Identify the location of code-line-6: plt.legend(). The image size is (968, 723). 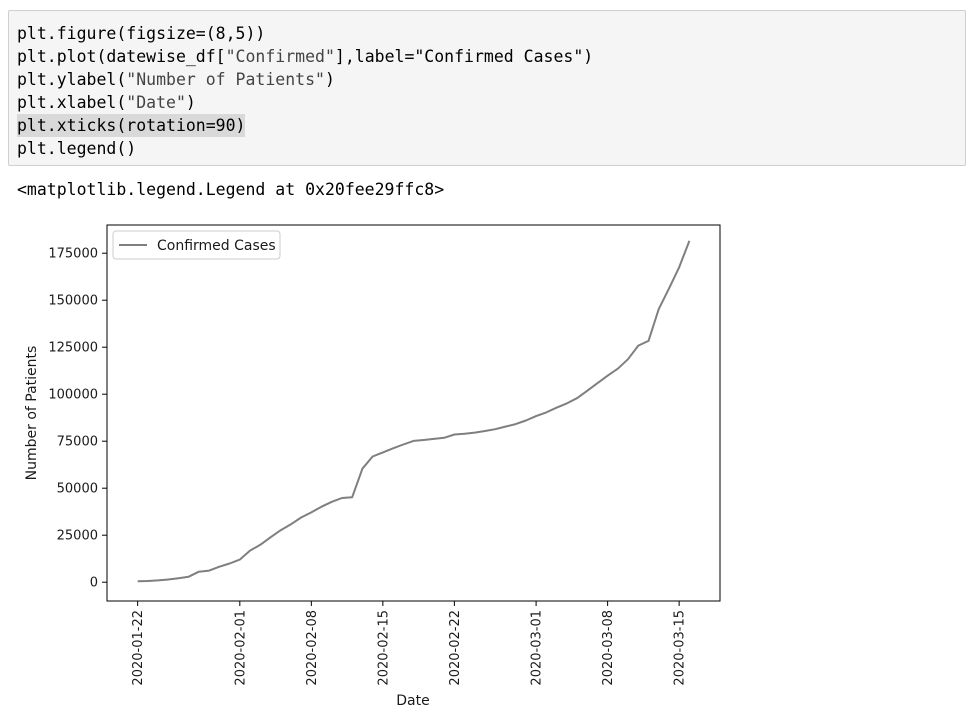
(77, 148).